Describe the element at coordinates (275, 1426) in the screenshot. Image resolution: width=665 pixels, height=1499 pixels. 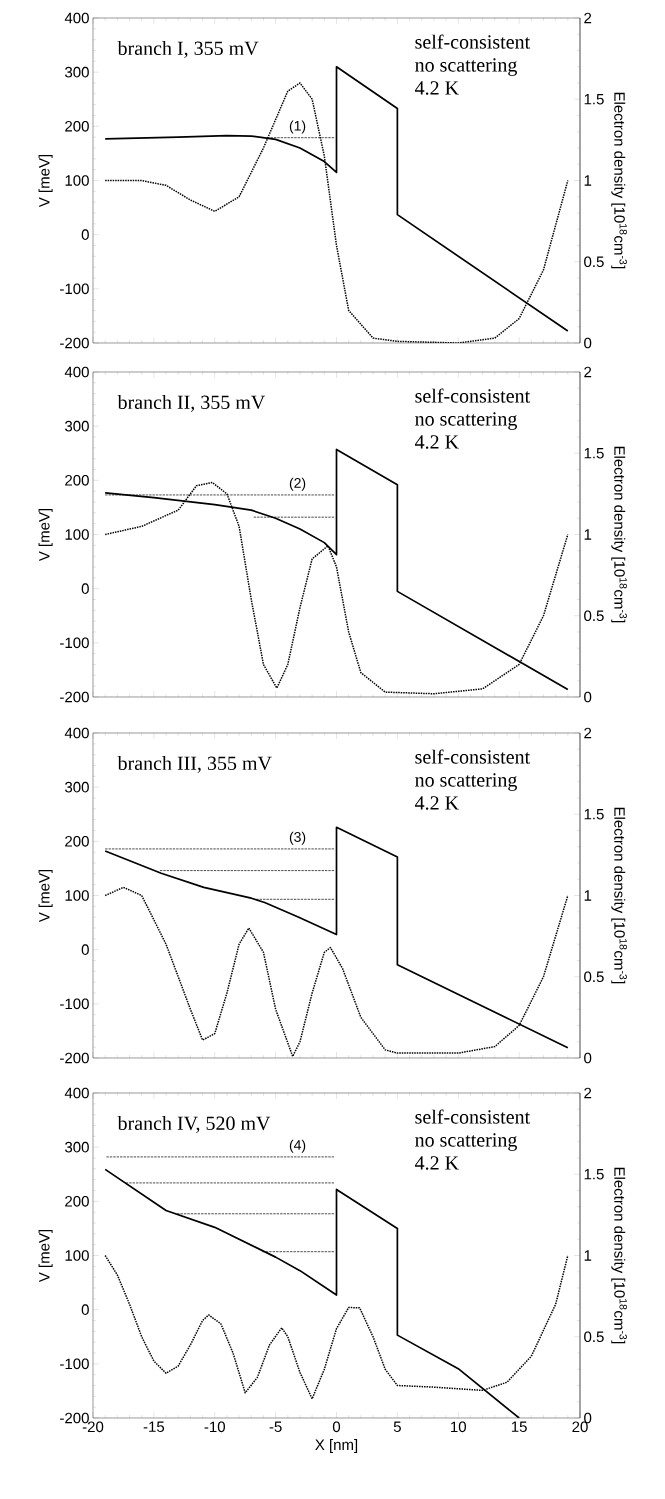
I see `x-tick-label: -5` at that location.